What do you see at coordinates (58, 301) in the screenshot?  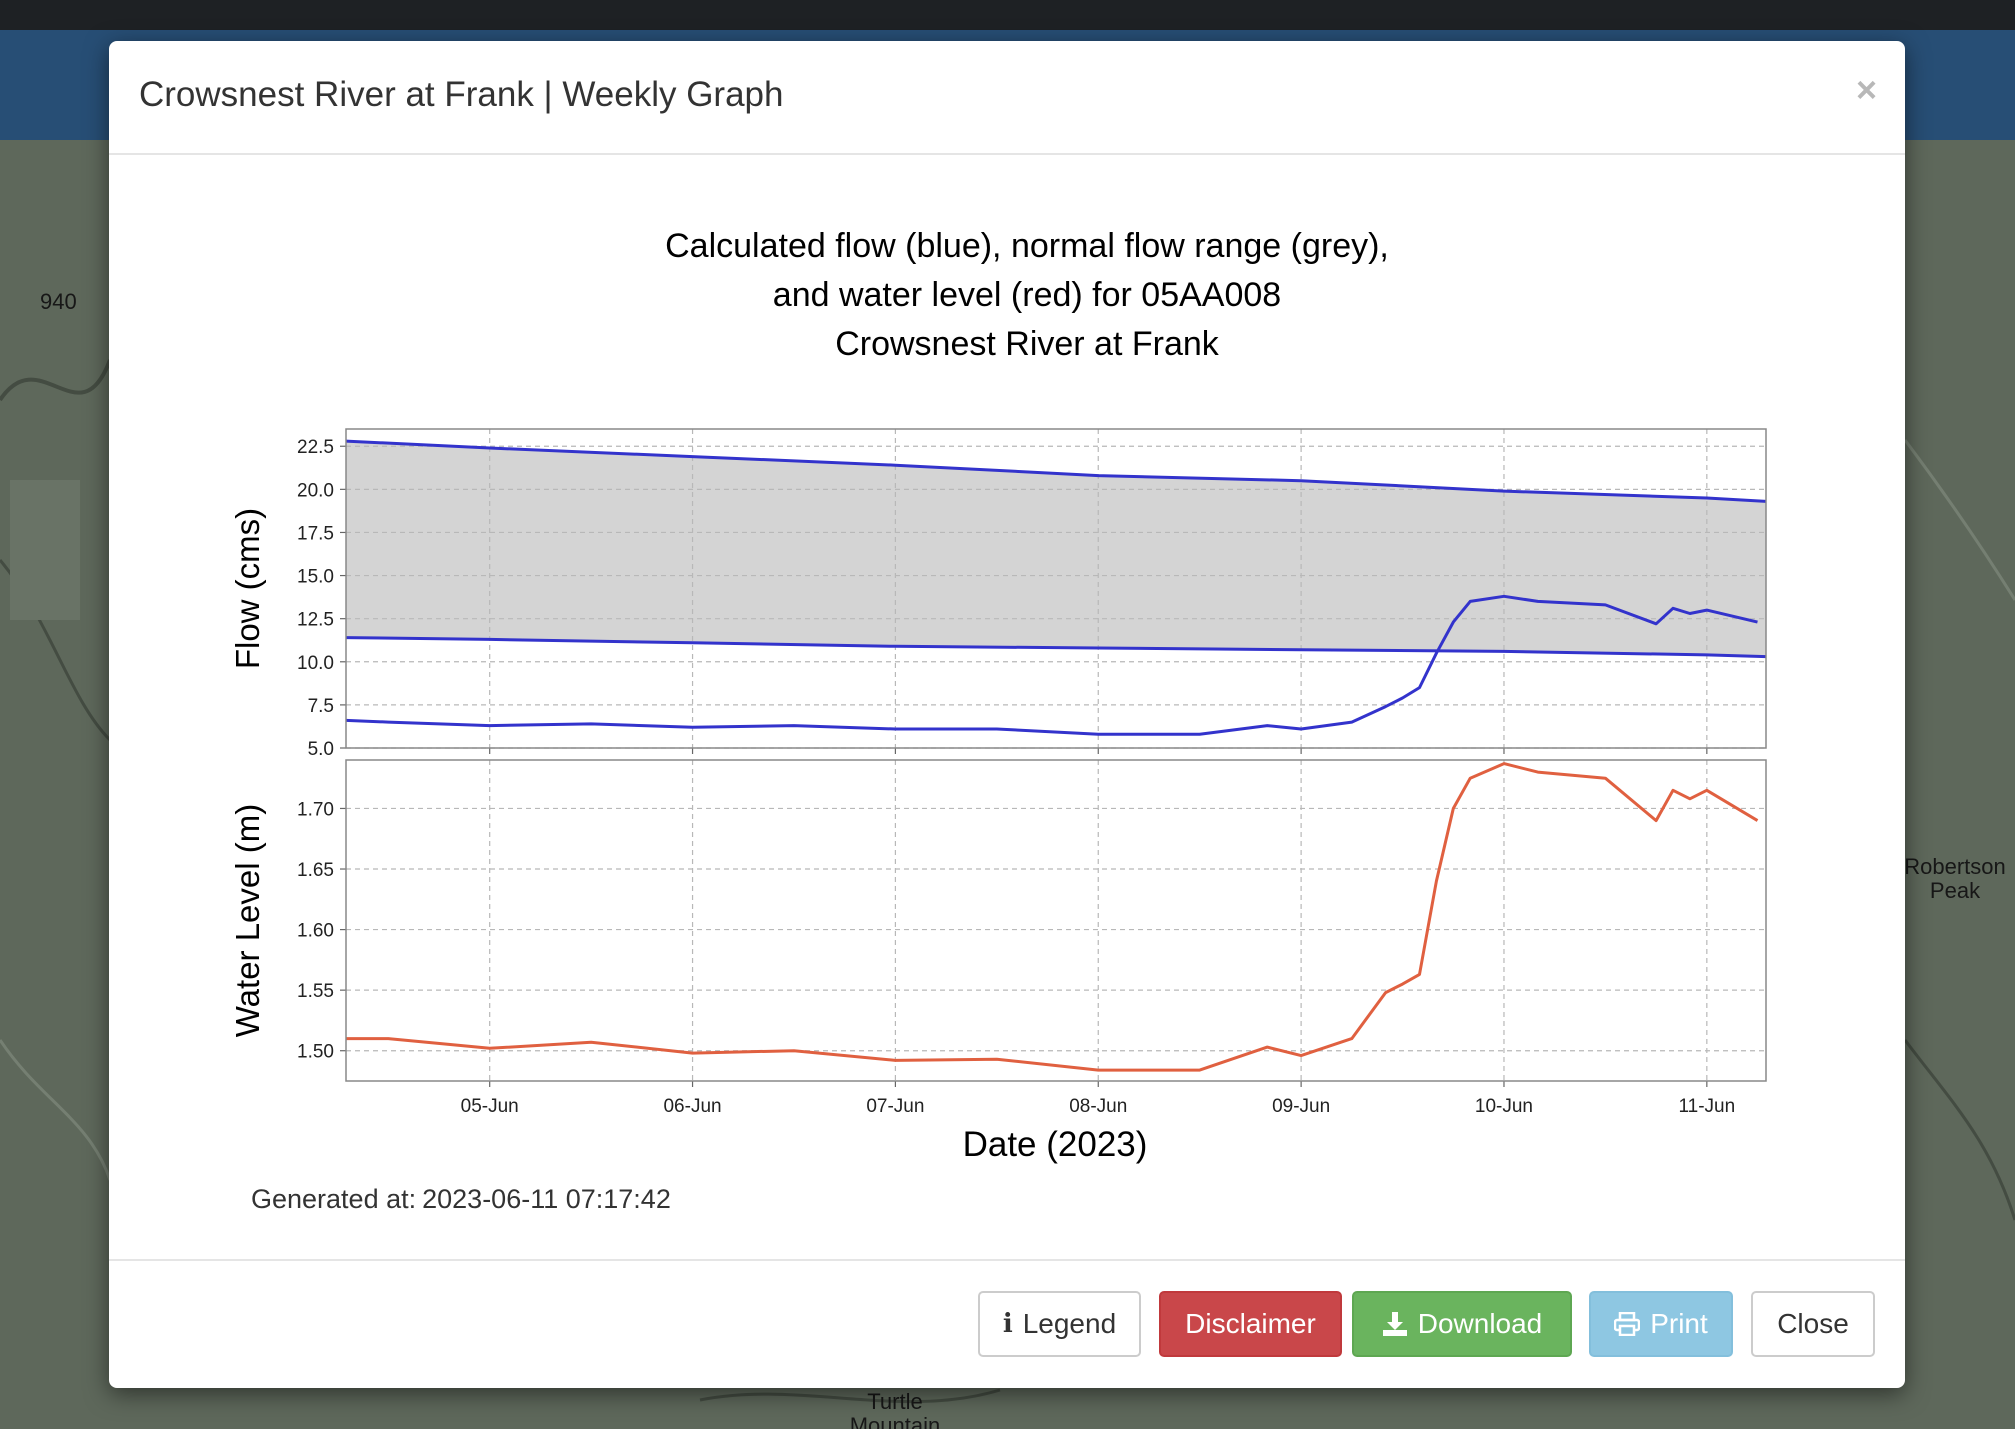 I see `map-road-label: 940` at bounding box center [58, 301].